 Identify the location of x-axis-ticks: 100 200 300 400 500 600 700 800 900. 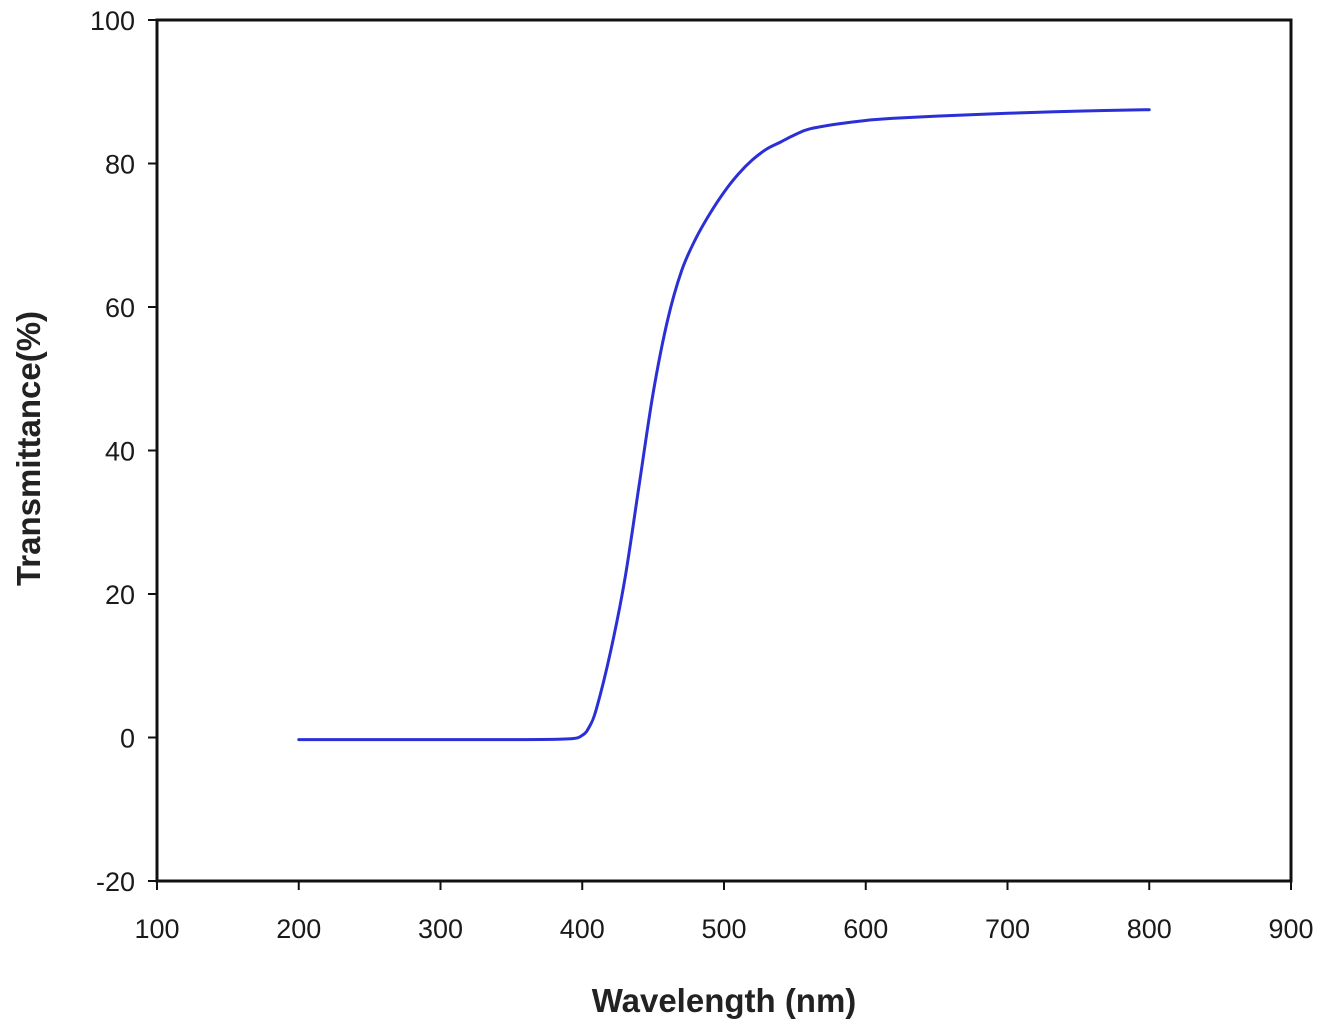
(724, 912).